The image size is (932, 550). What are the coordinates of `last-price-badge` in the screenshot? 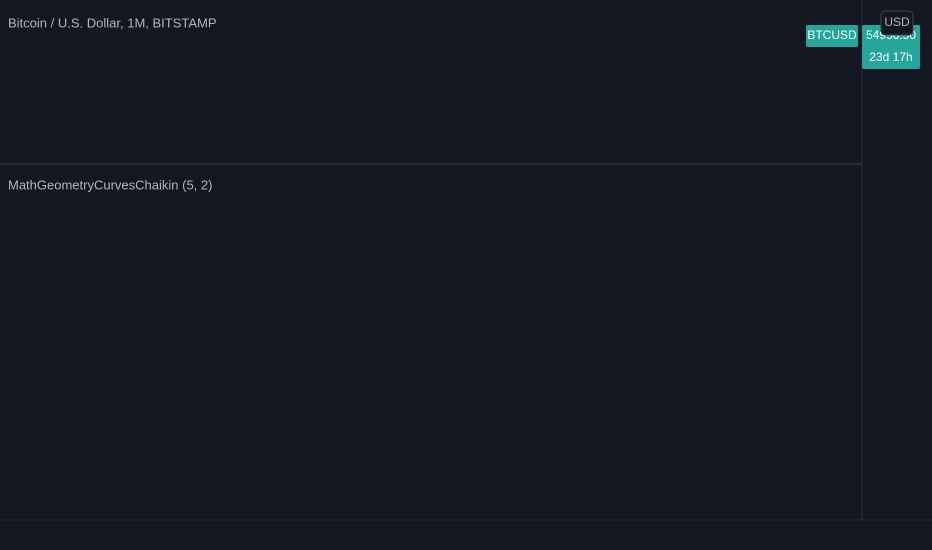 It's located at (891, 47).